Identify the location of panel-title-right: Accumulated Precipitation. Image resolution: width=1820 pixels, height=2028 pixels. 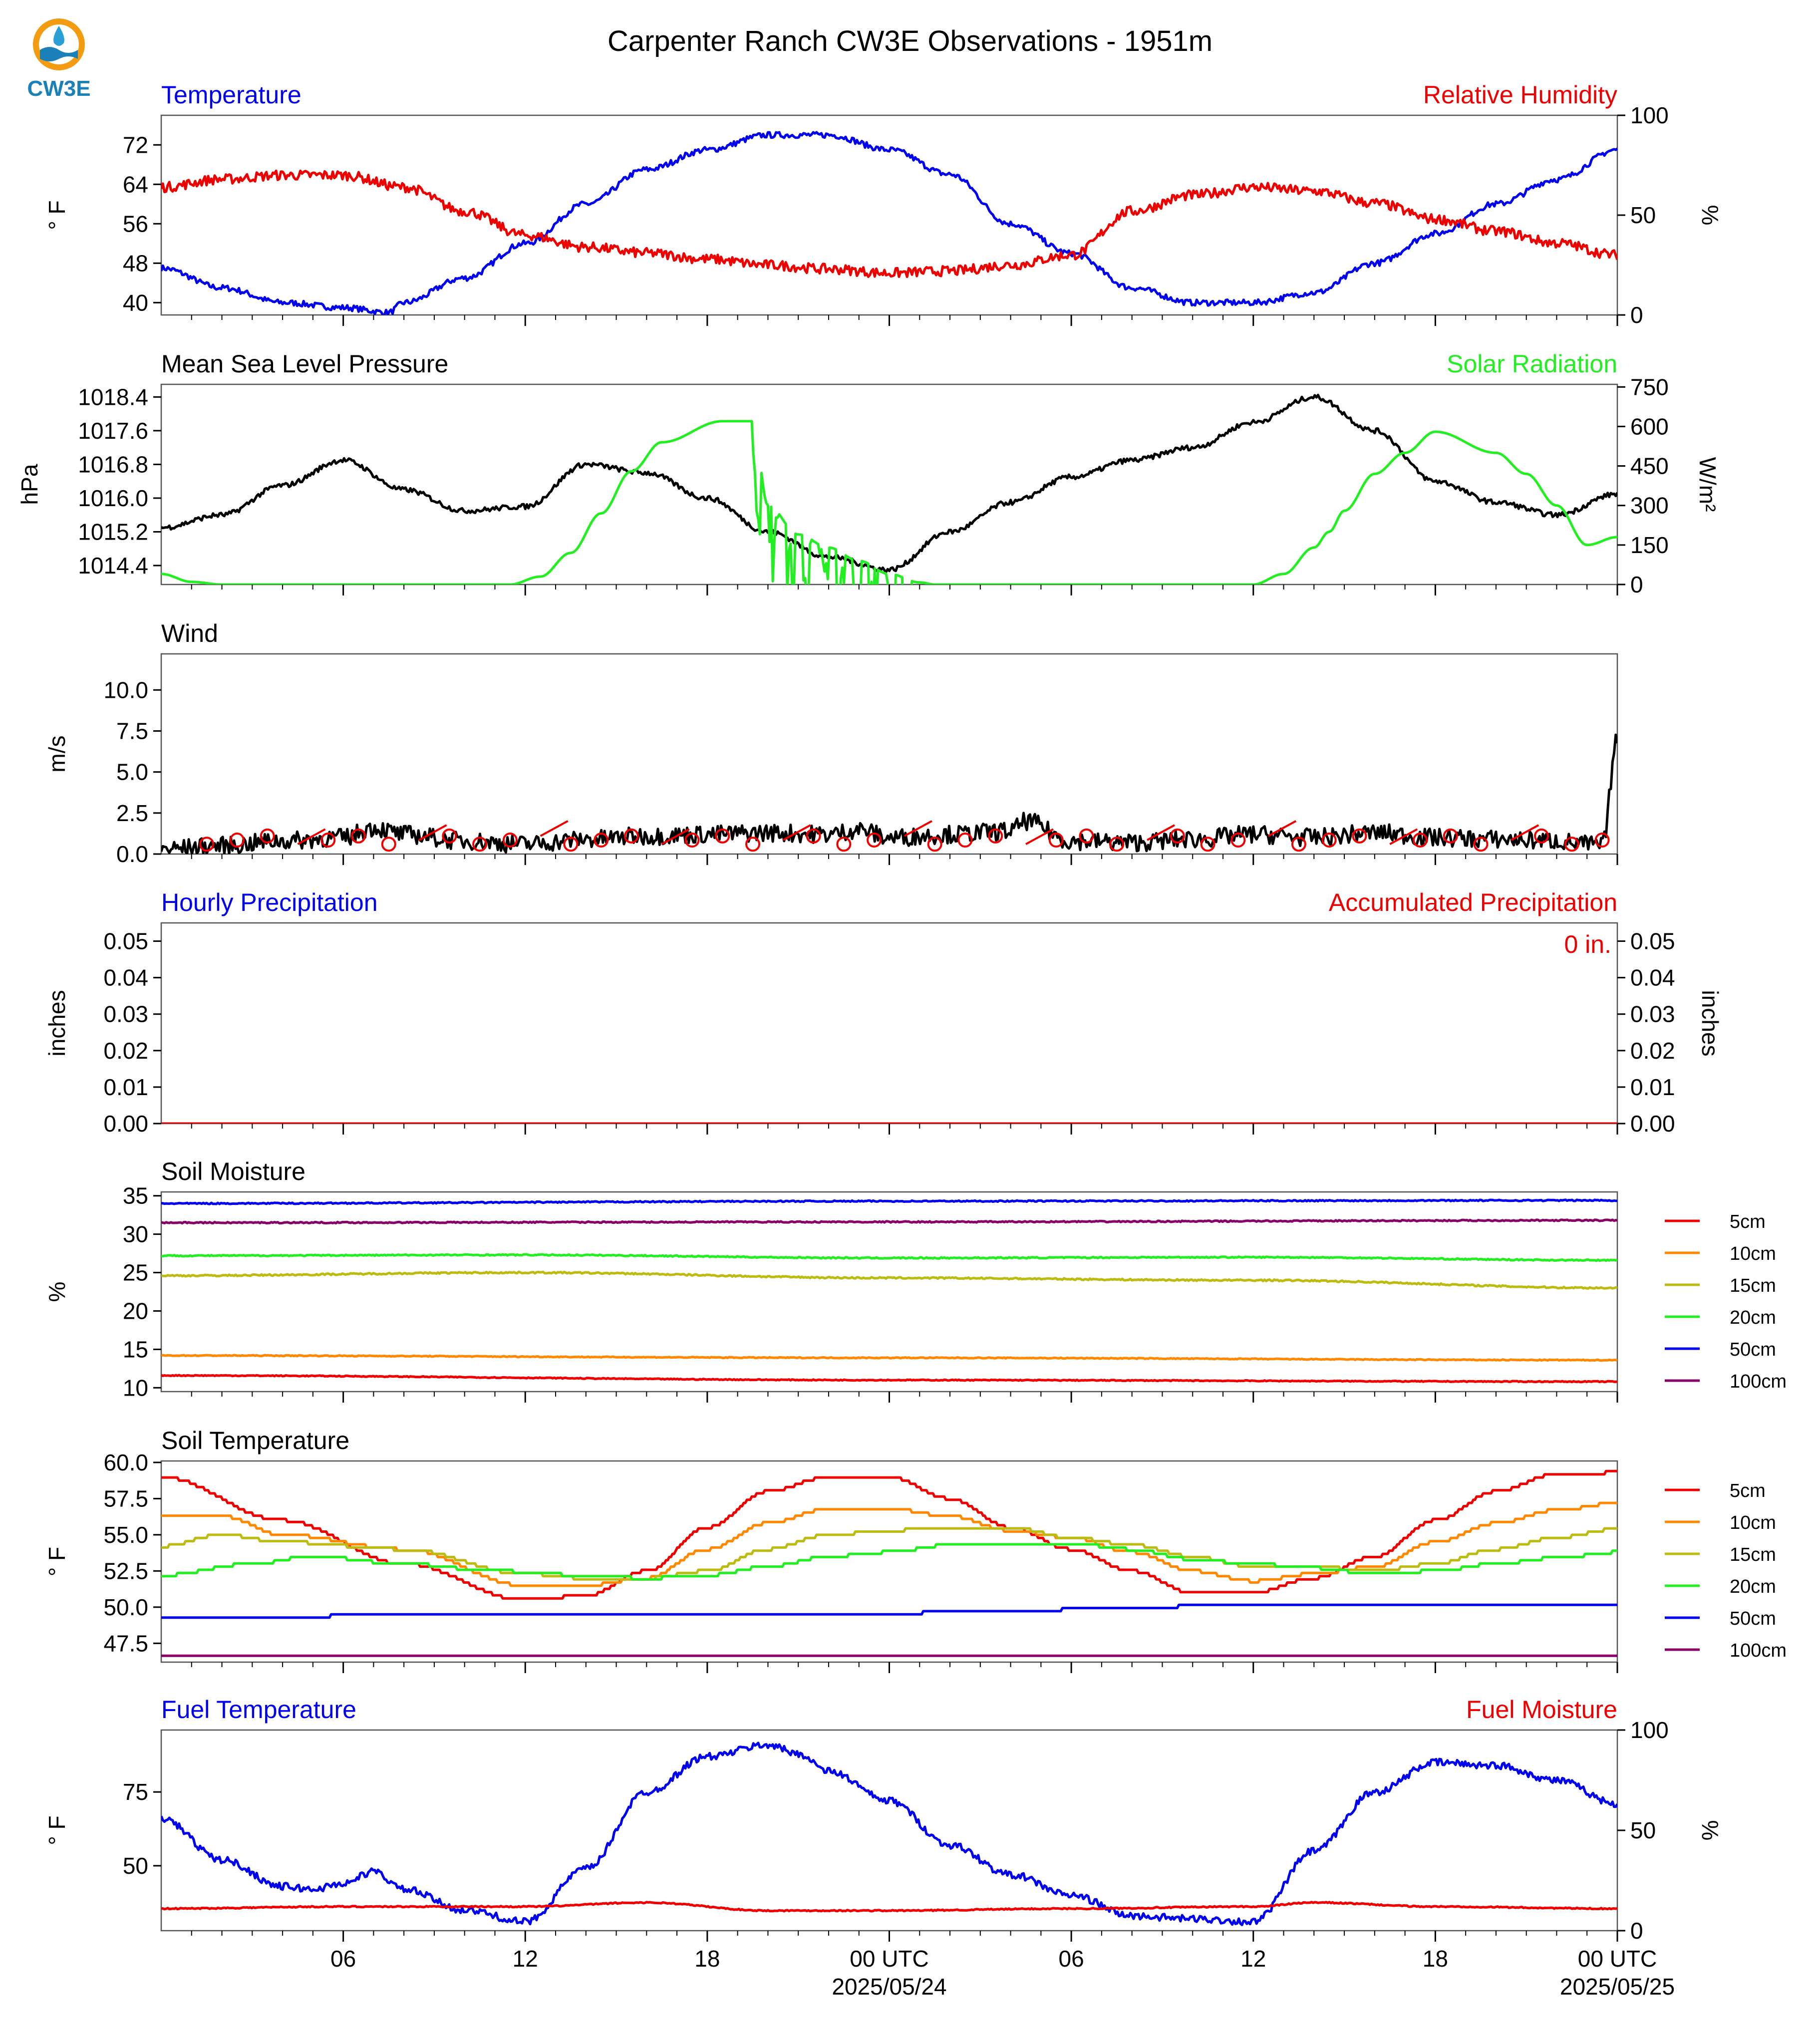
(1473, 902).